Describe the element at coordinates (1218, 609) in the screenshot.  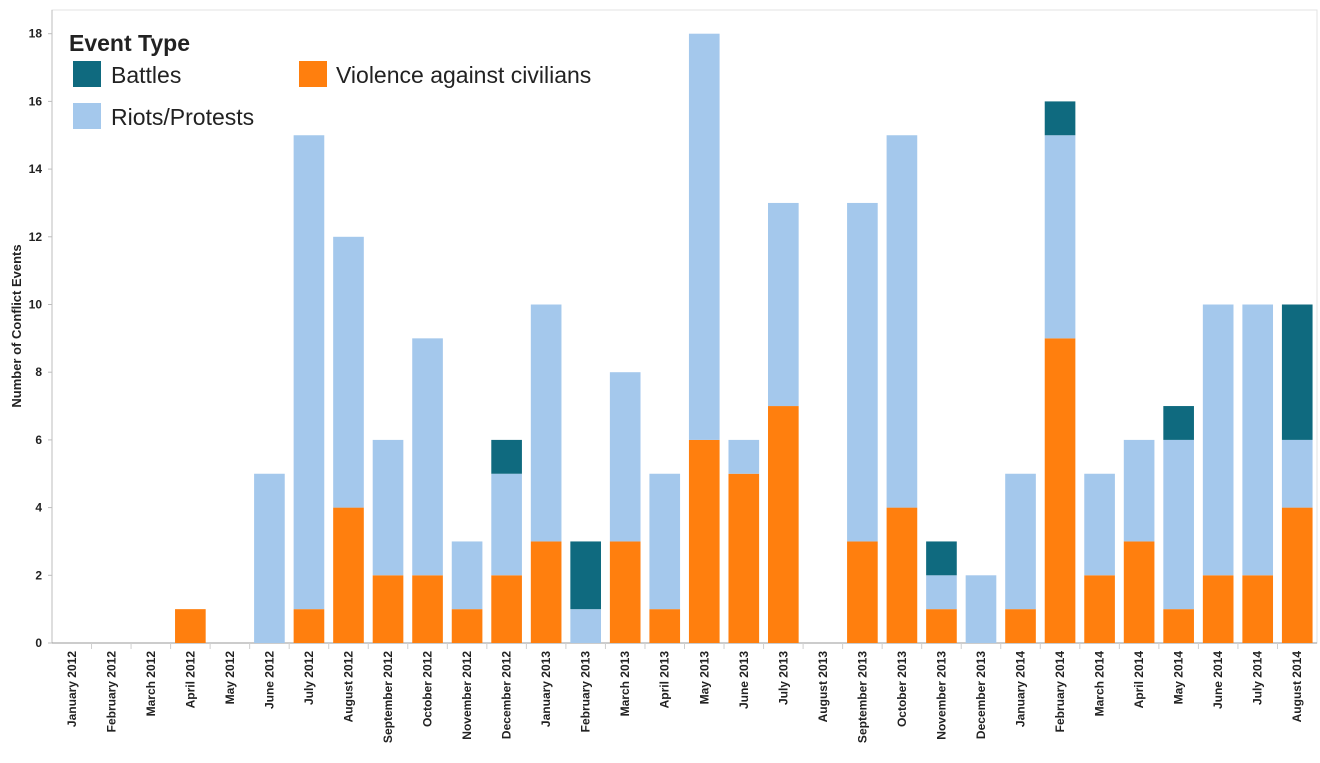
I see `bar-violence-against-civilians-june-2014` at that location.